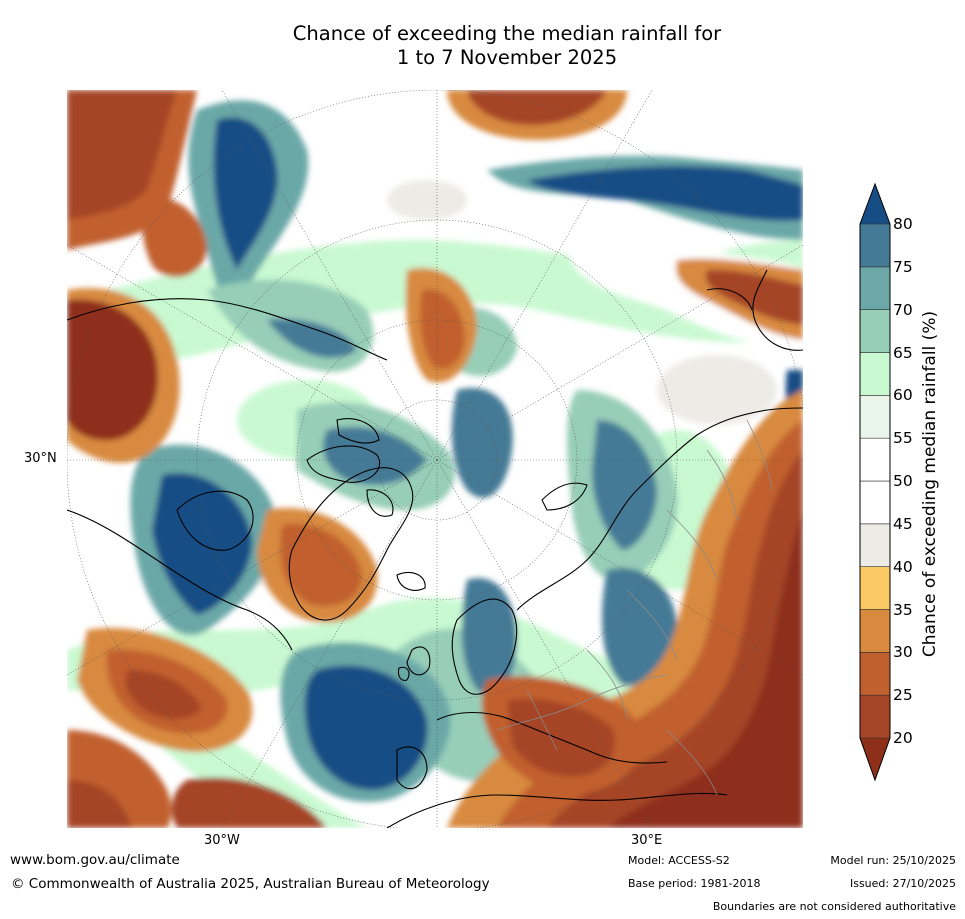  What do you see at coordinates (893, 860) in the screenshot?
I see `footer-model-run: Model run: 25/10/2025` at bounding box center [893, 860].